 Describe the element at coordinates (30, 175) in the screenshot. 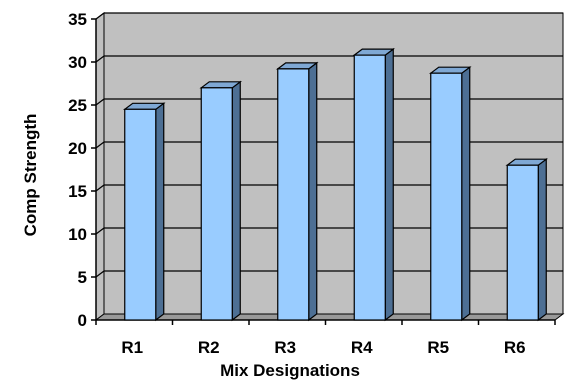

I see `y-axis-title: Comp Strength` at that location.